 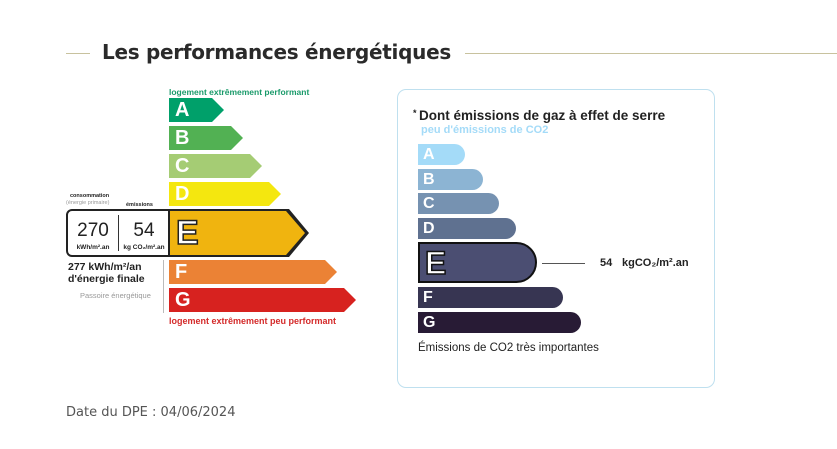 I want to click on consumption-unit: kWh/m².an, so click(x=93, y=247).